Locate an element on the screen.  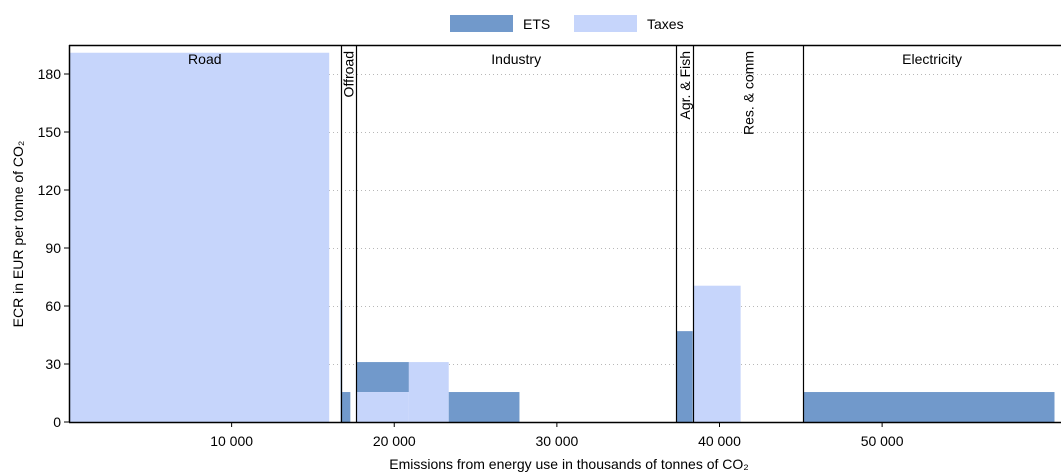
legend-label-ets: ETS is located at coordinates (536, 24).